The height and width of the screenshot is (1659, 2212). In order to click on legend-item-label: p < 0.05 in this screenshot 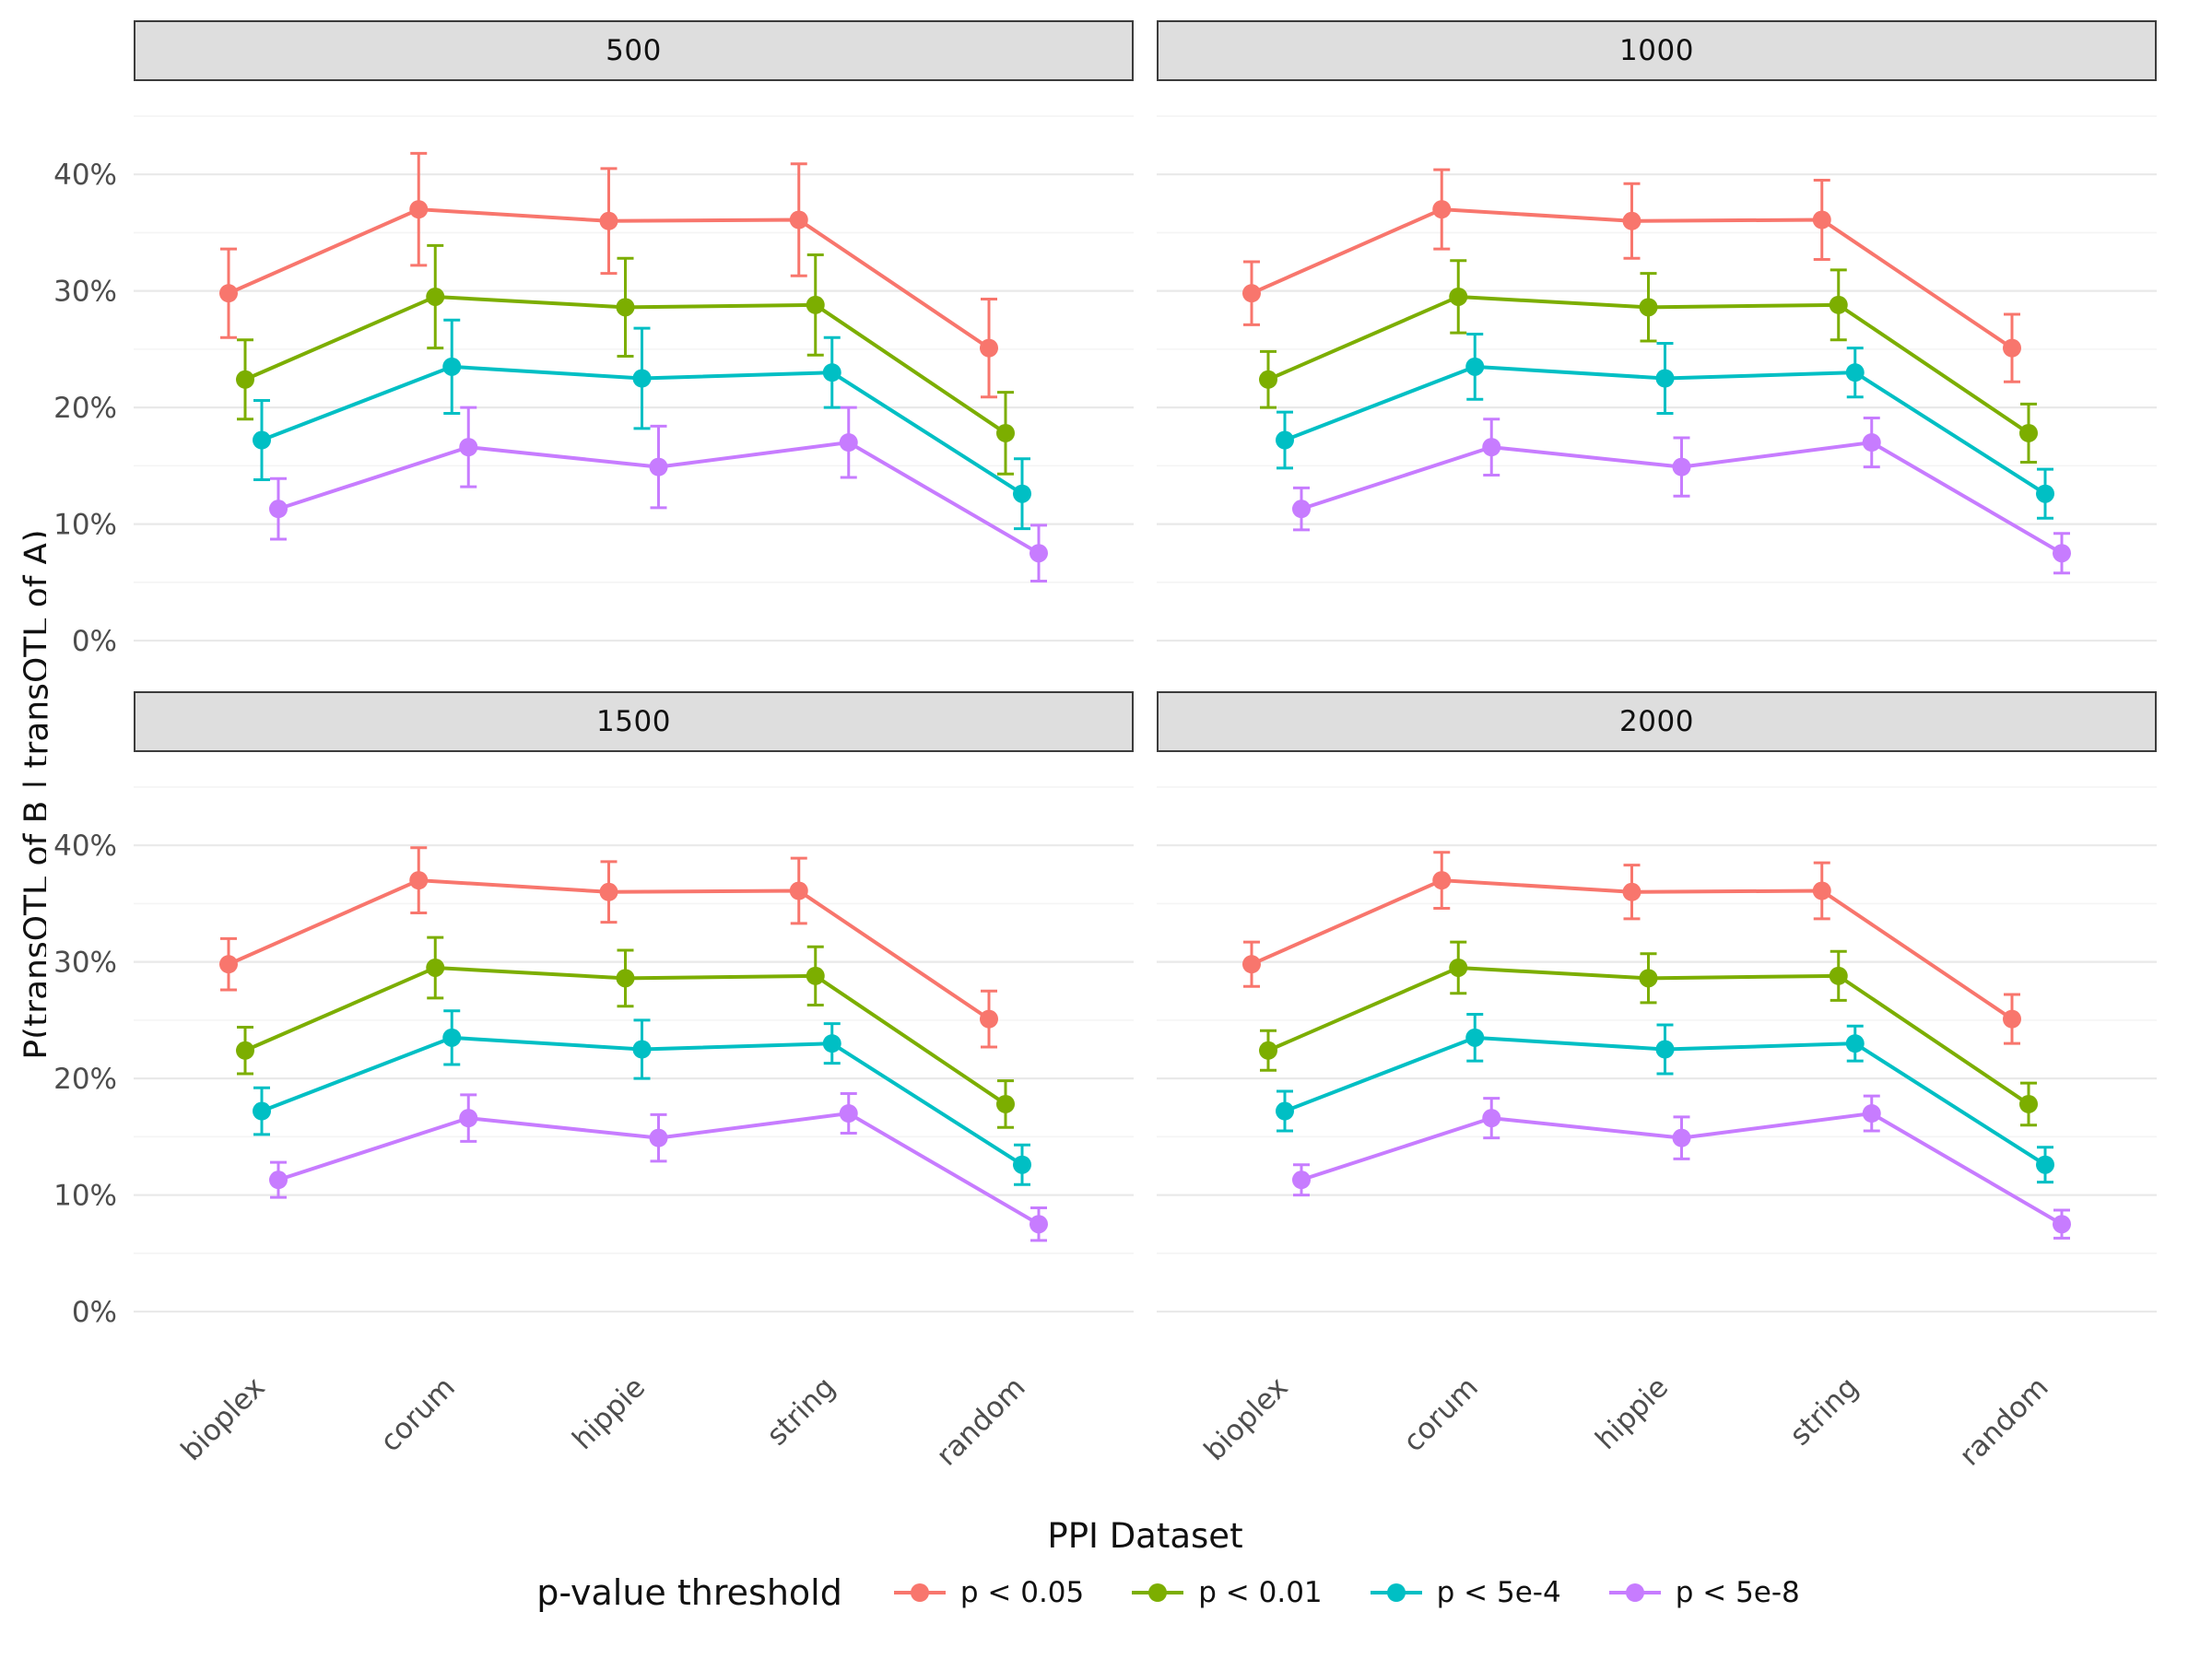, I will do `click(1022, 1592)`.